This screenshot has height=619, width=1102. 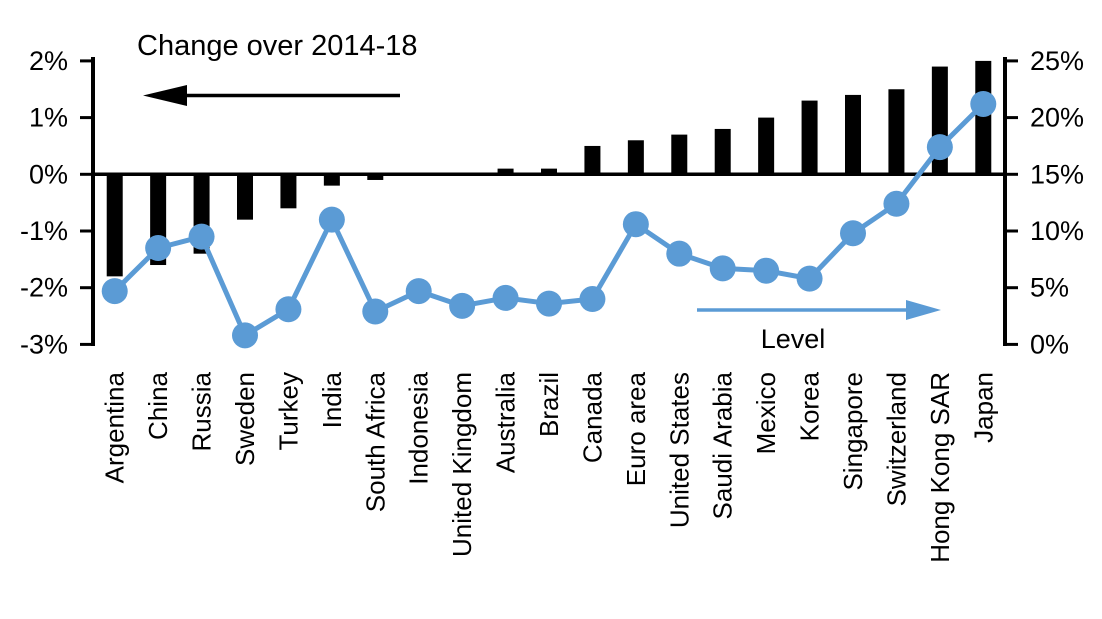 What do you see at coordinates (44, 288) in the screenshot?
I see `left-axis-tick-label: -2%` at bounding box center [44, 288].